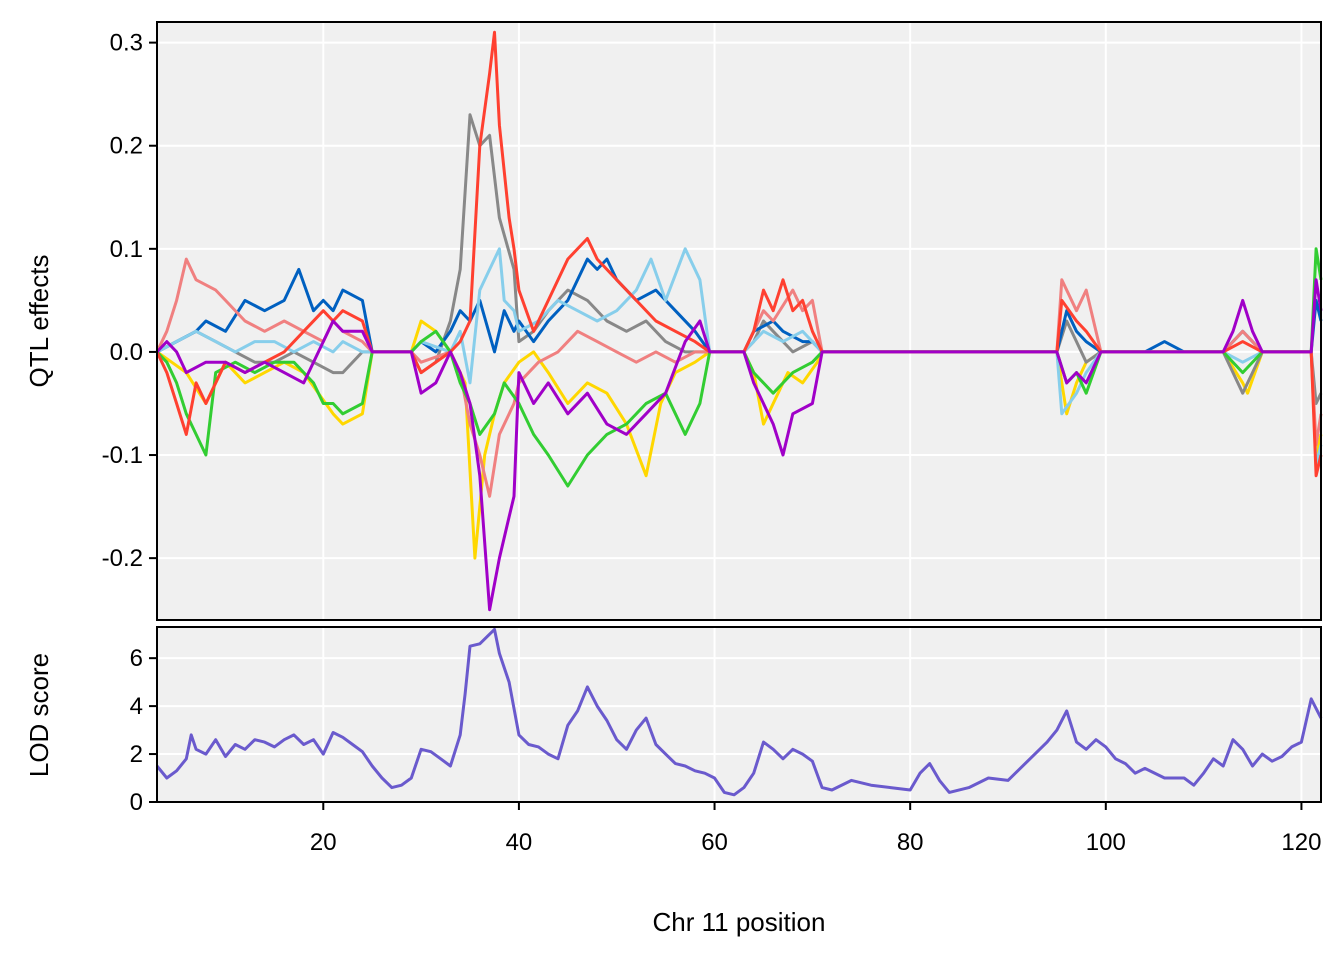  I want to click on x-tick-label: 80, so click(910, 842).